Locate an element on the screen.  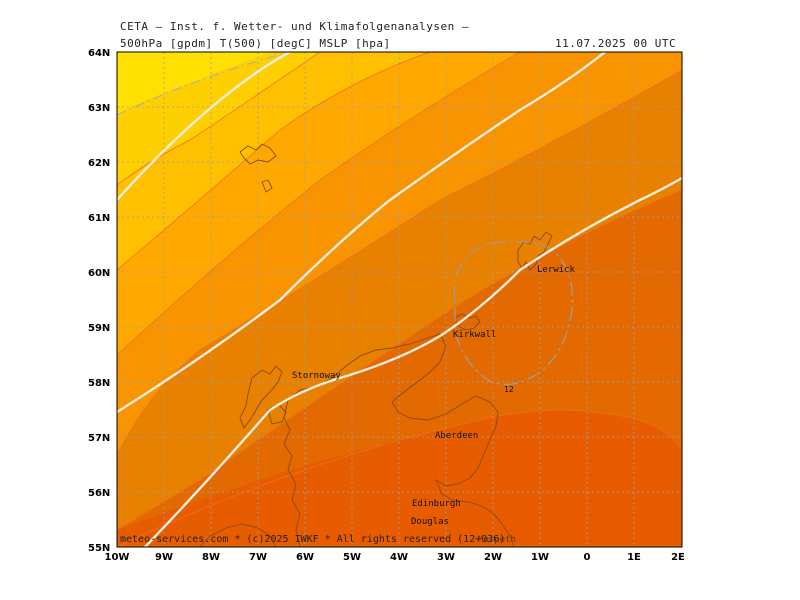
lon-label-6w: 6W is located at coordinates (305, 557).